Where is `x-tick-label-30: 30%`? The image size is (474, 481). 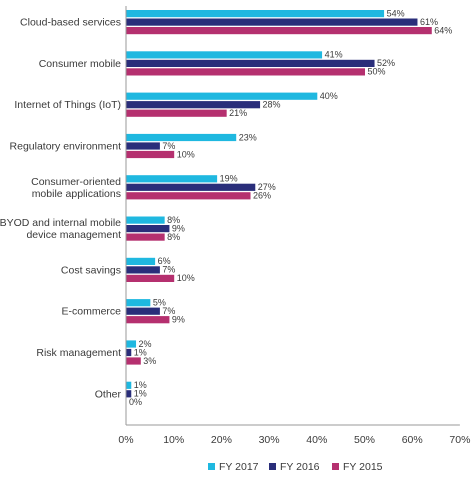 x-tick-label-30: 30% is located at coordinates (269, 440).